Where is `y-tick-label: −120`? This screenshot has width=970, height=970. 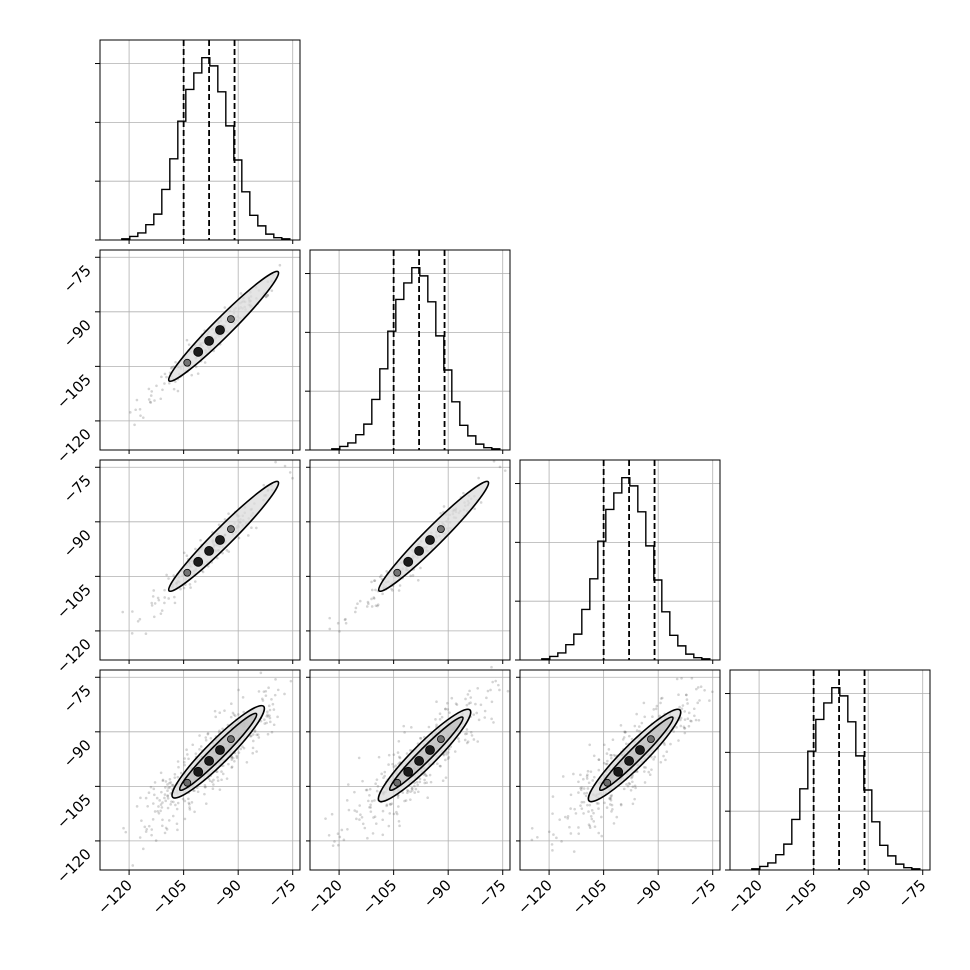
y-tick-label: −120 is located at coordinates (74, 446).